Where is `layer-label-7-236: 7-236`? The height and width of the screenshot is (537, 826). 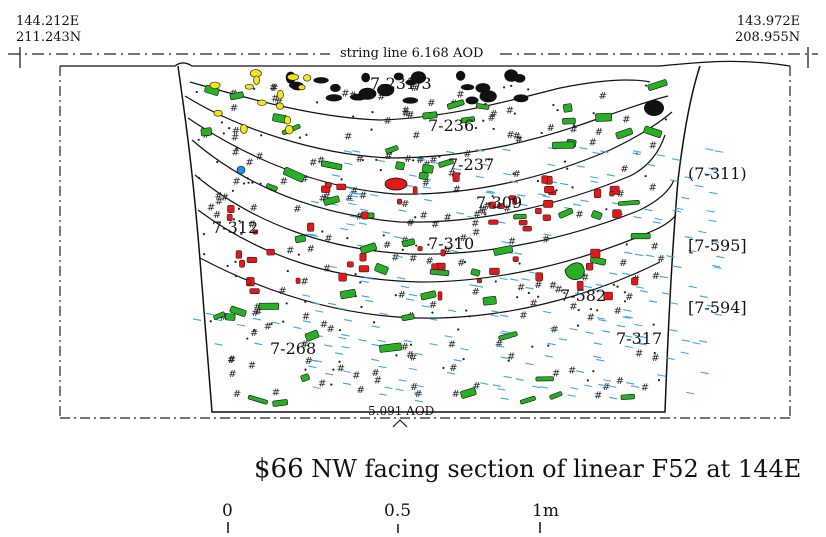 layer-label-7-236: 7-236 is located at coordinates (451, 125).